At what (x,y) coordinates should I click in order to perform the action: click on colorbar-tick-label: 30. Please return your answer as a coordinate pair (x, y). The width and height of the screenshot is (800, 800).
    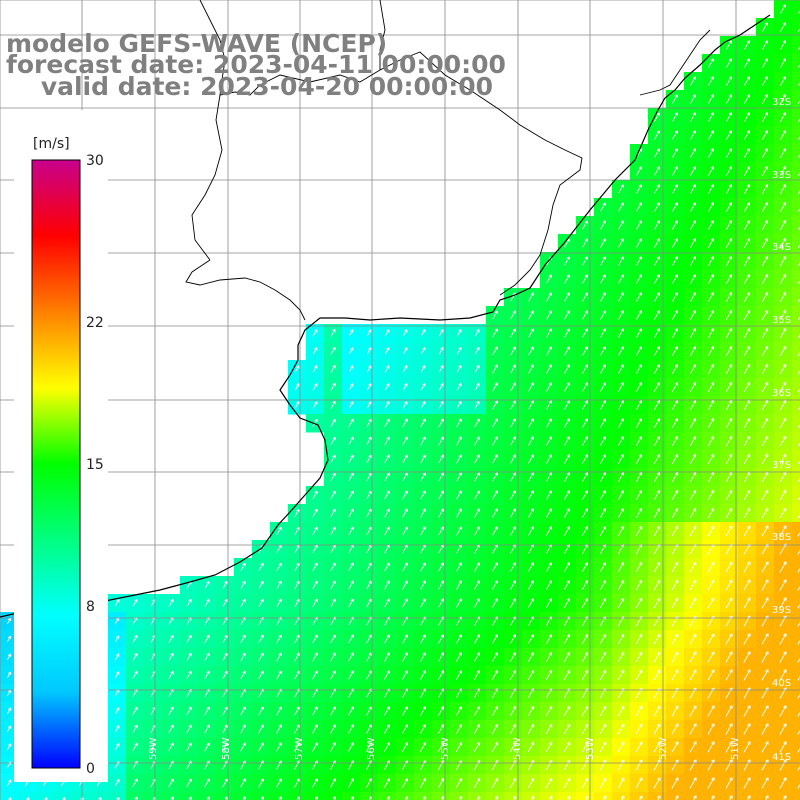
    Looking at the image, I should click on (95, 161).